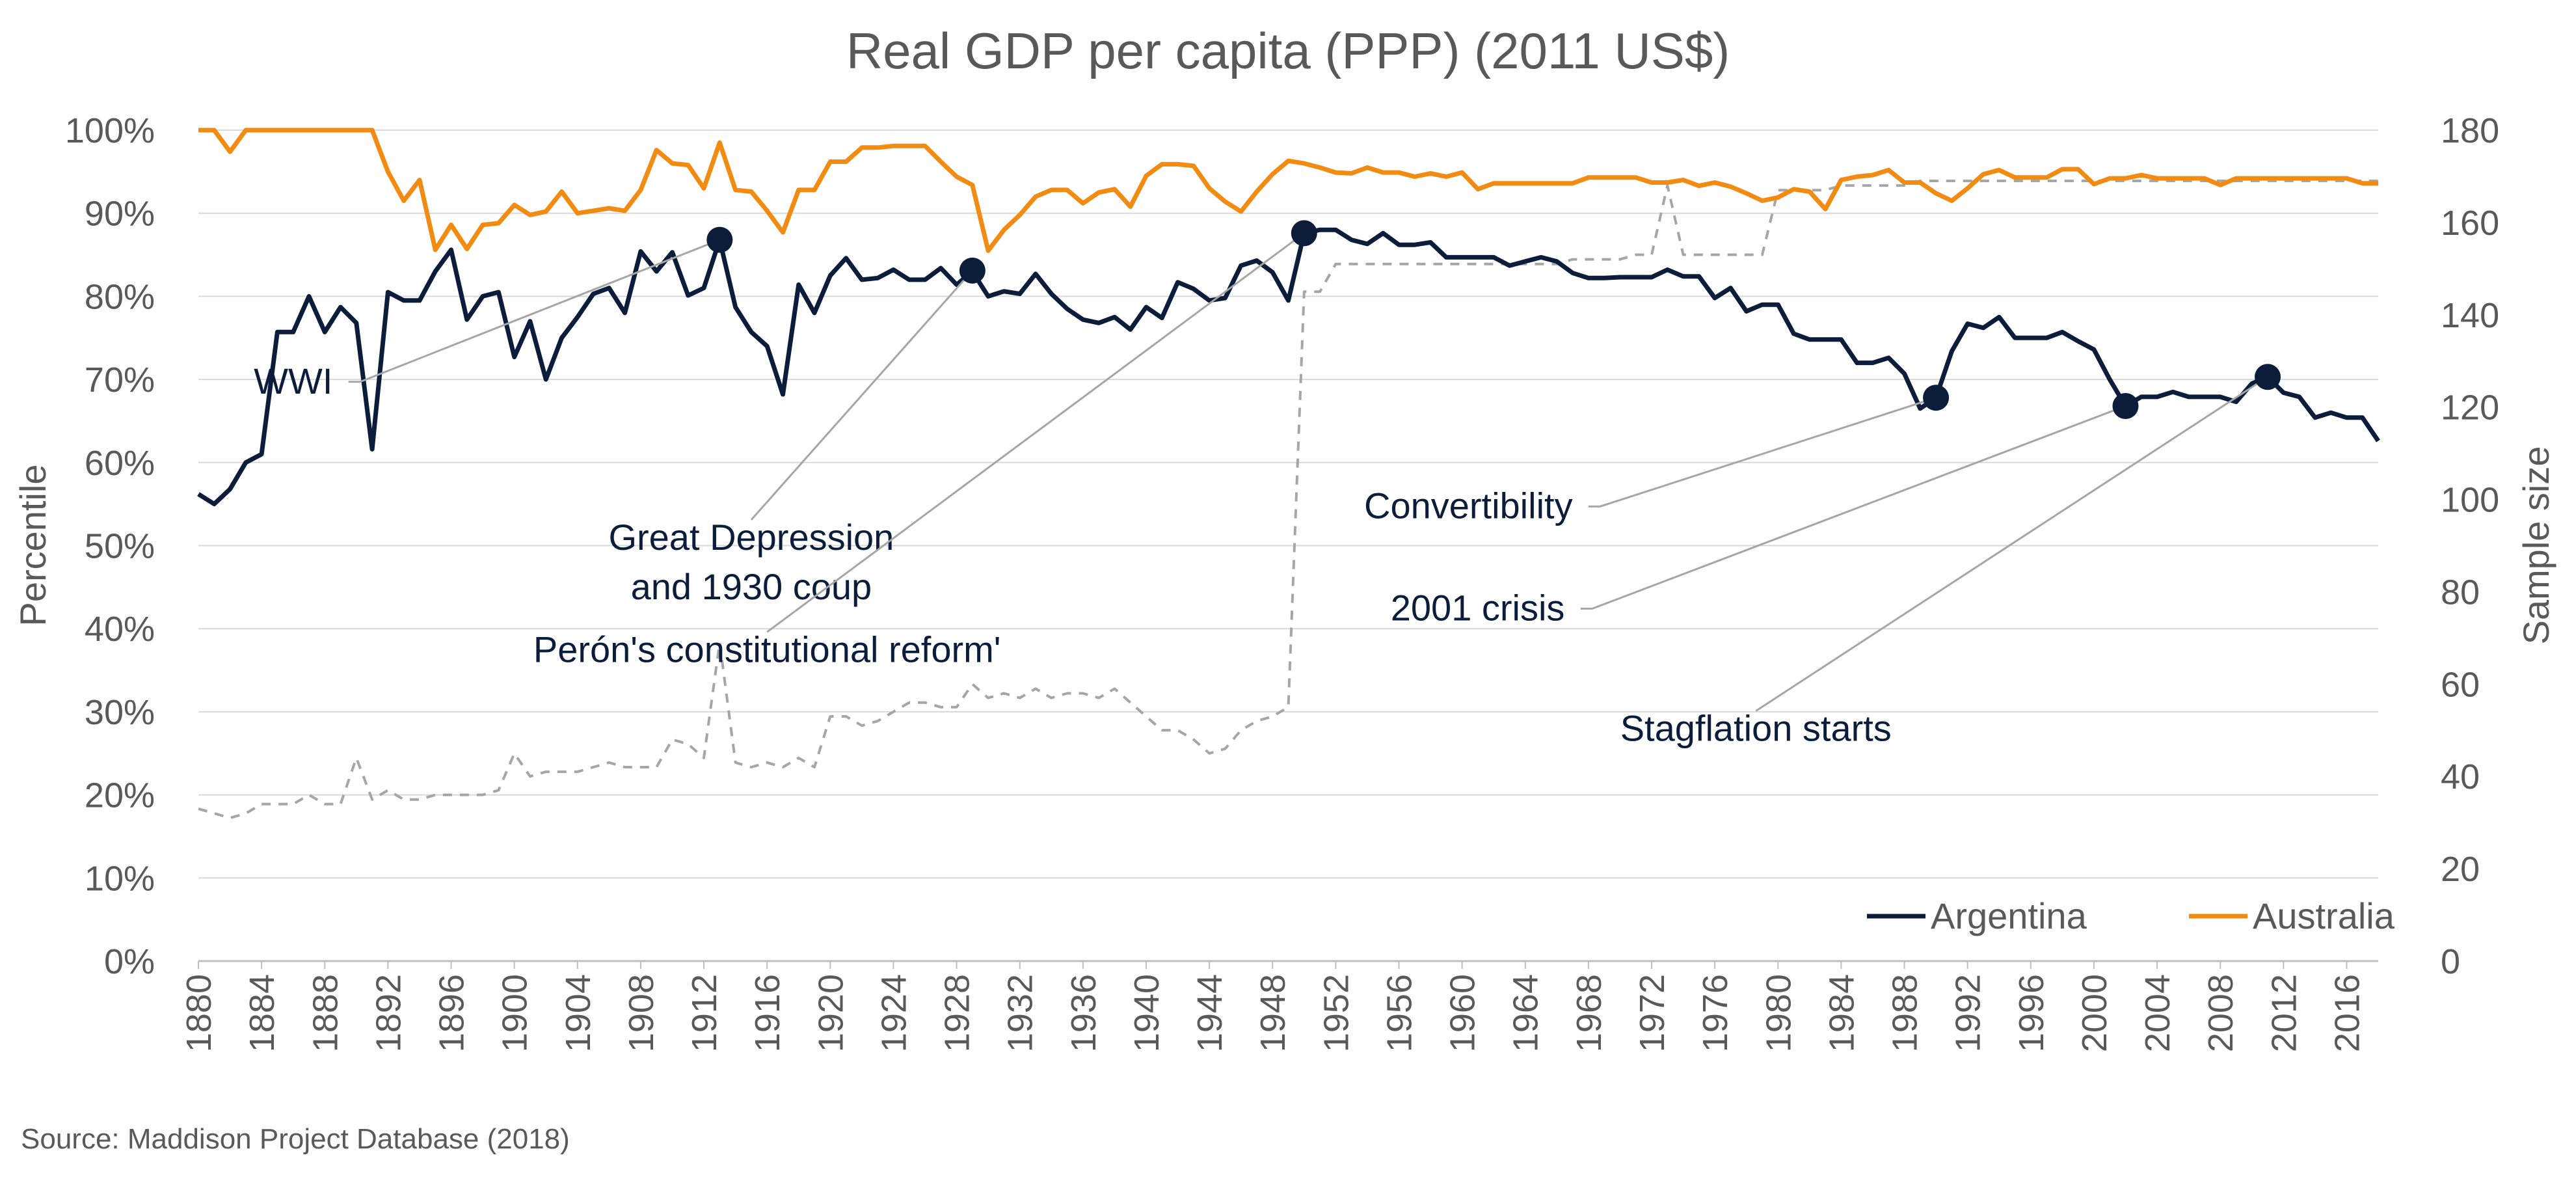 The height and width of the screenshot is (1181, 2576). Describe the element at coordinates (295, 1139) in the screenshot. I see `source-note: Source: Maddison Project Database (2018)` at that location.